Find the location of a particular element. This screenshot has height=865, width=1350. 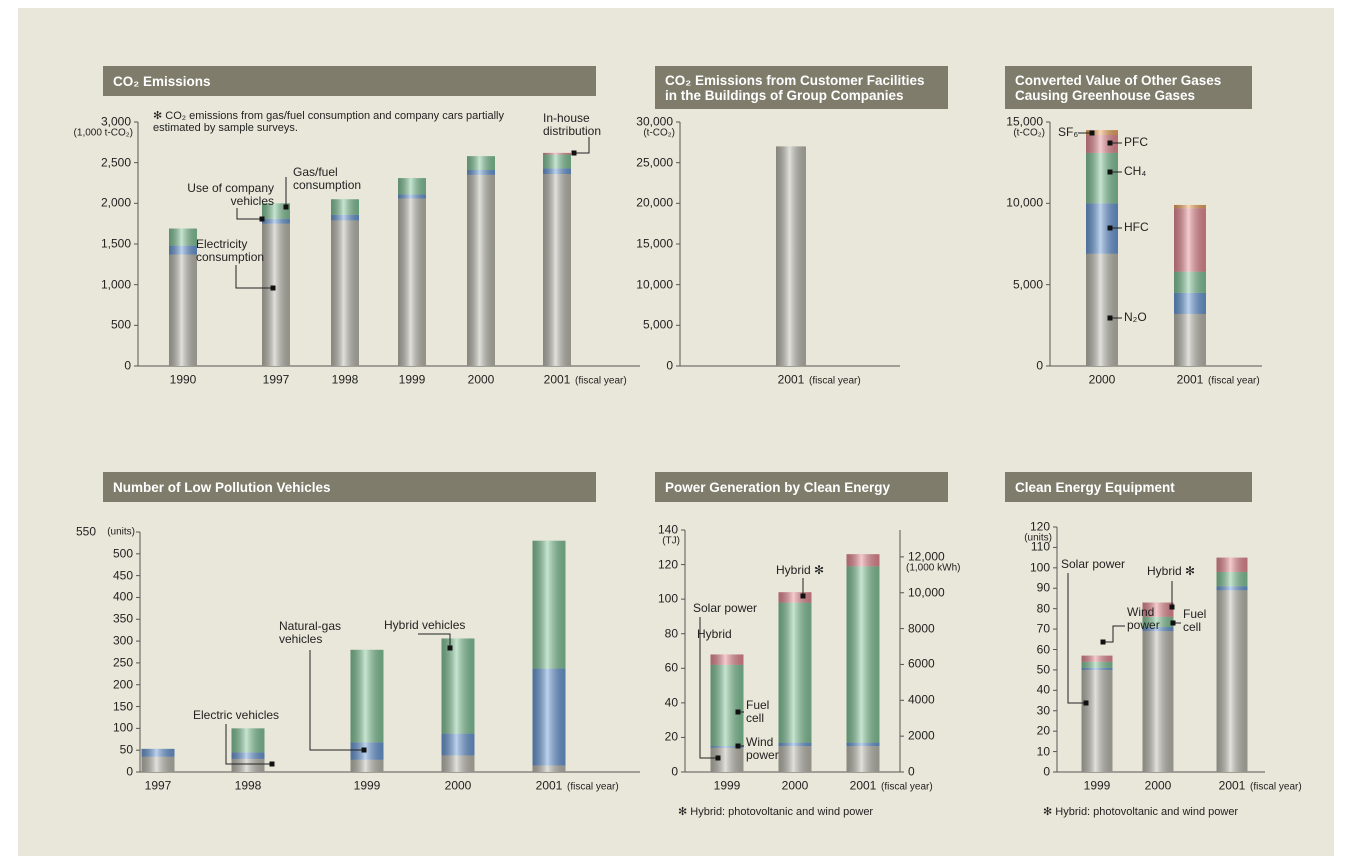

x-tick-label: 1998 is located at coordinates (248, 785).